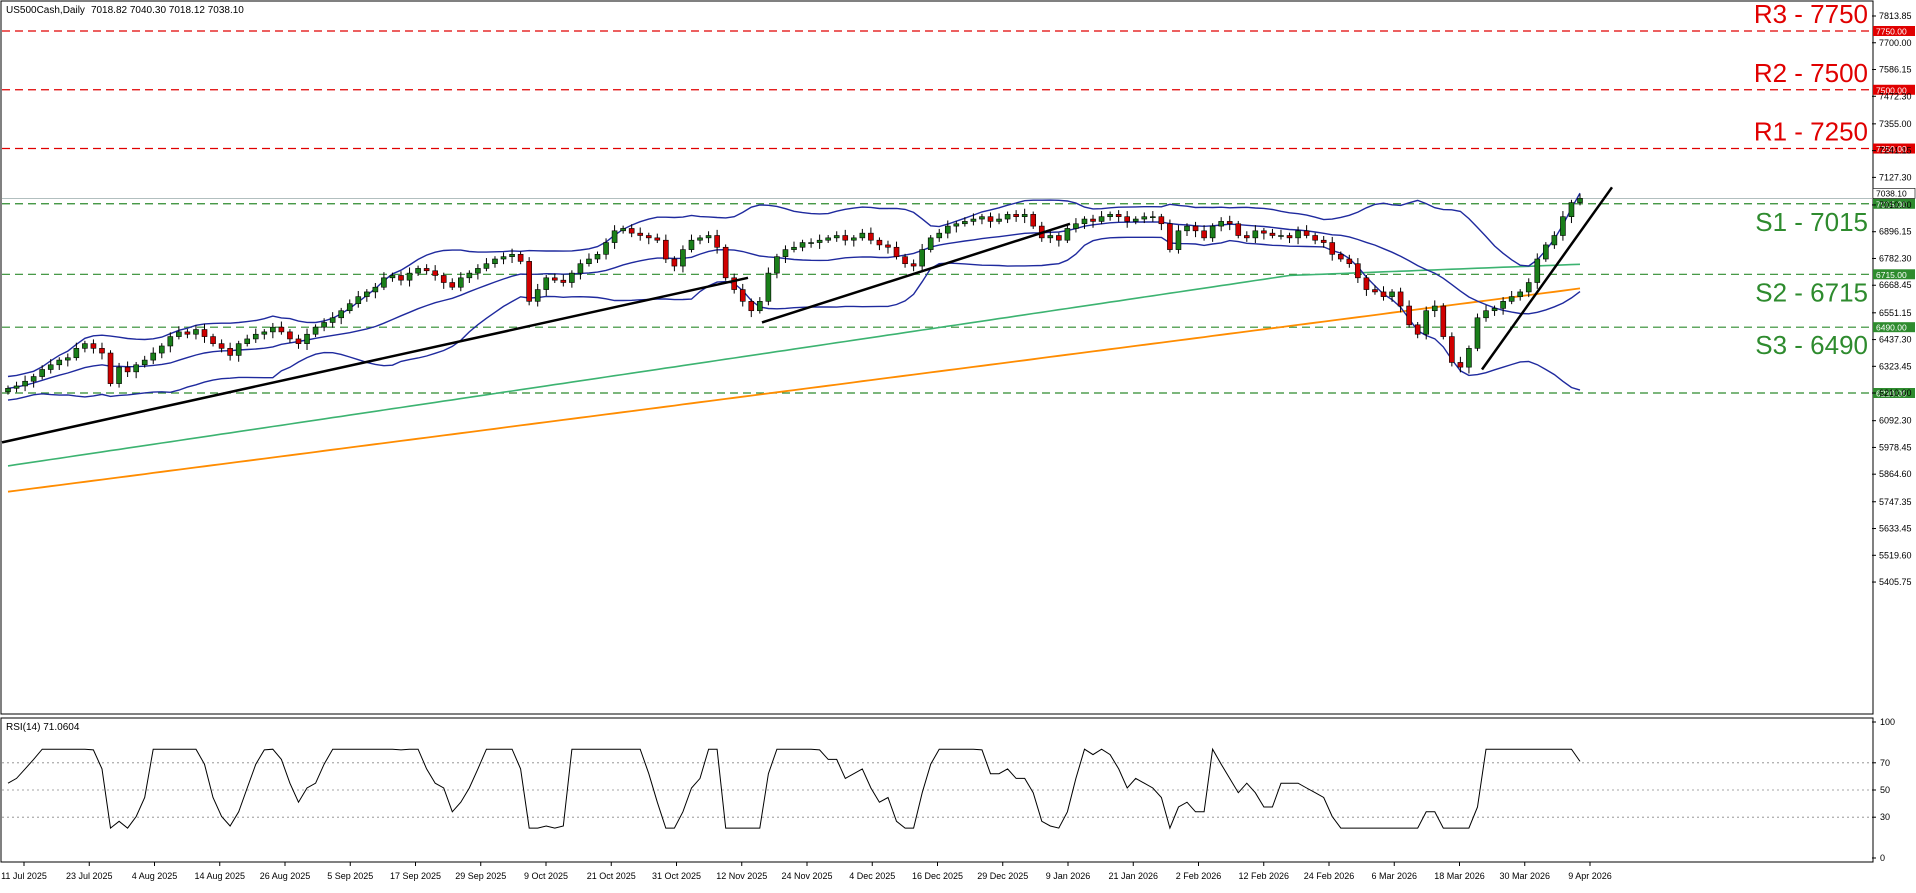 The height and width of the screenshot is (893, 1916). I want to click on x-tick-label: 18 Mar 2026, so click(1459, 876).